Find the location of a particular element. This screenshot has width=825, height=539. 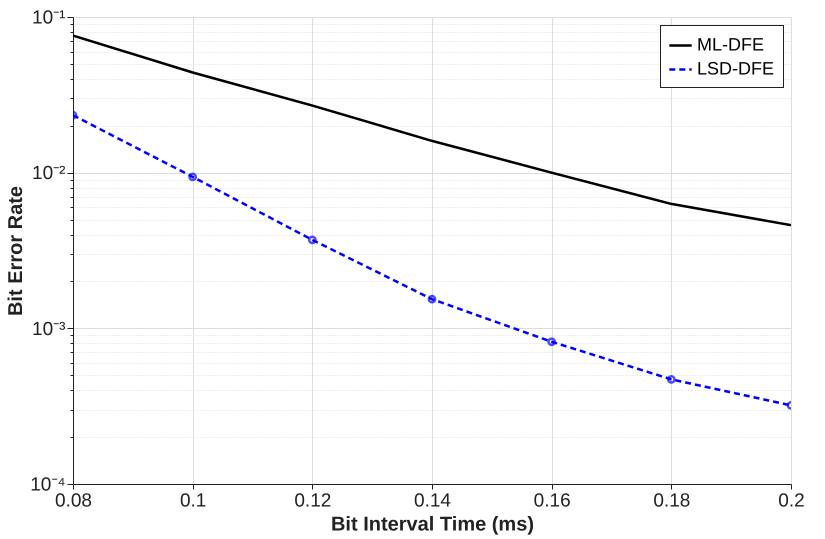

x-tick-label: 0.18 is located at coordinates (671, 501).